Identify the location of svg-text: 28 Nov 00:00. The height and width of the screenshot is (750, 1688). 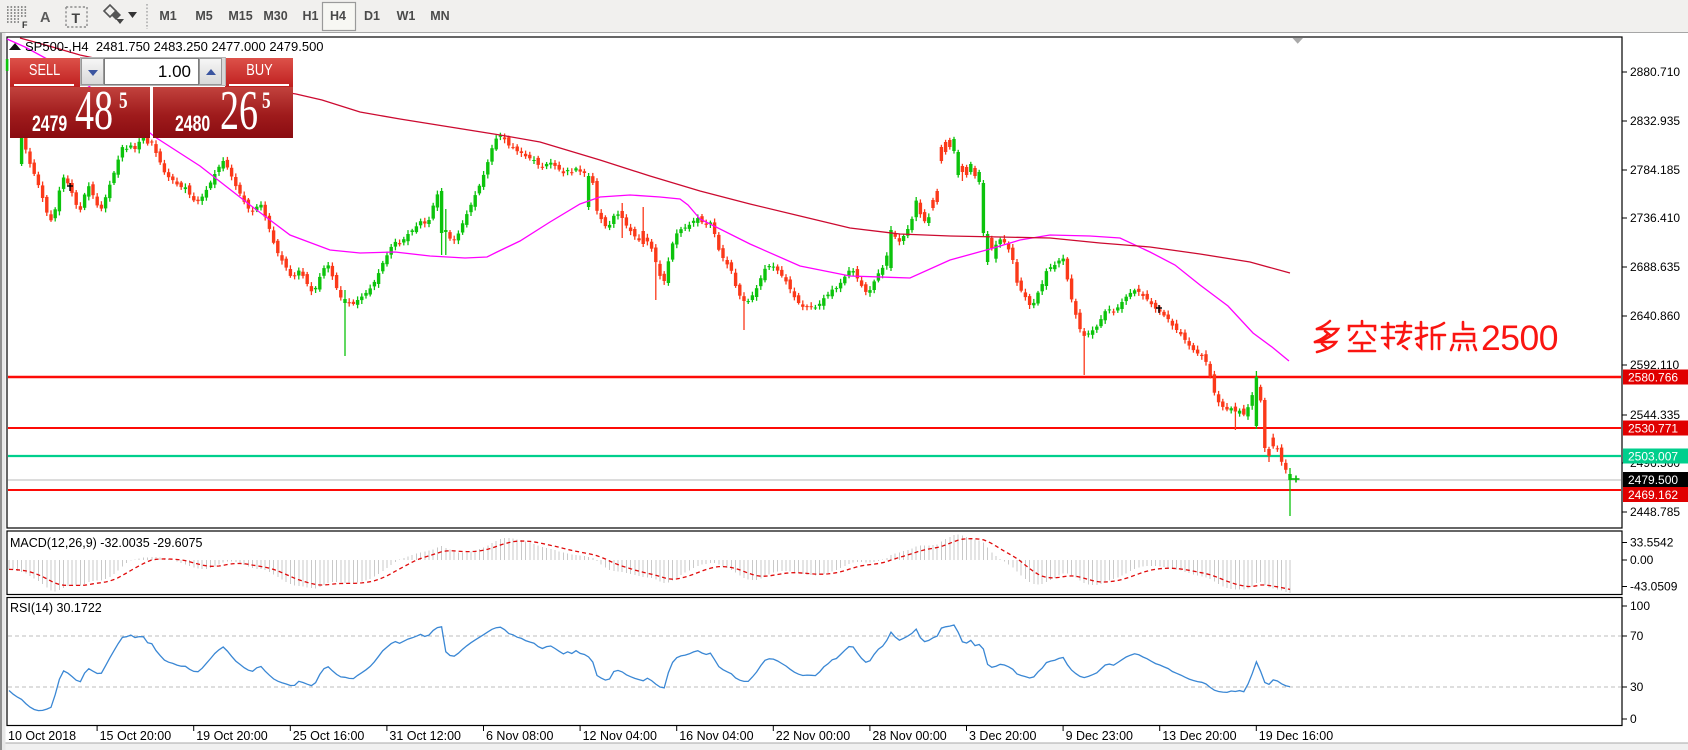
(909, 736).